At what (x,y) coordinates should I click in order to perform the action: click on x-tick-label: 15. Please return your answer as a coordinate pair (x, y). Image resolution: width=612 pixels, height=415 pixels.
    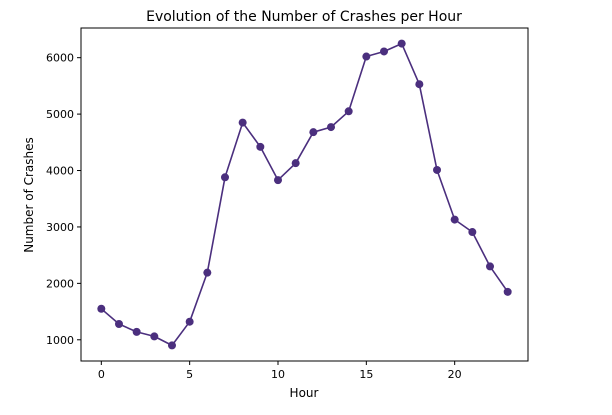
    Looking at the image, I should click on (366, 374).